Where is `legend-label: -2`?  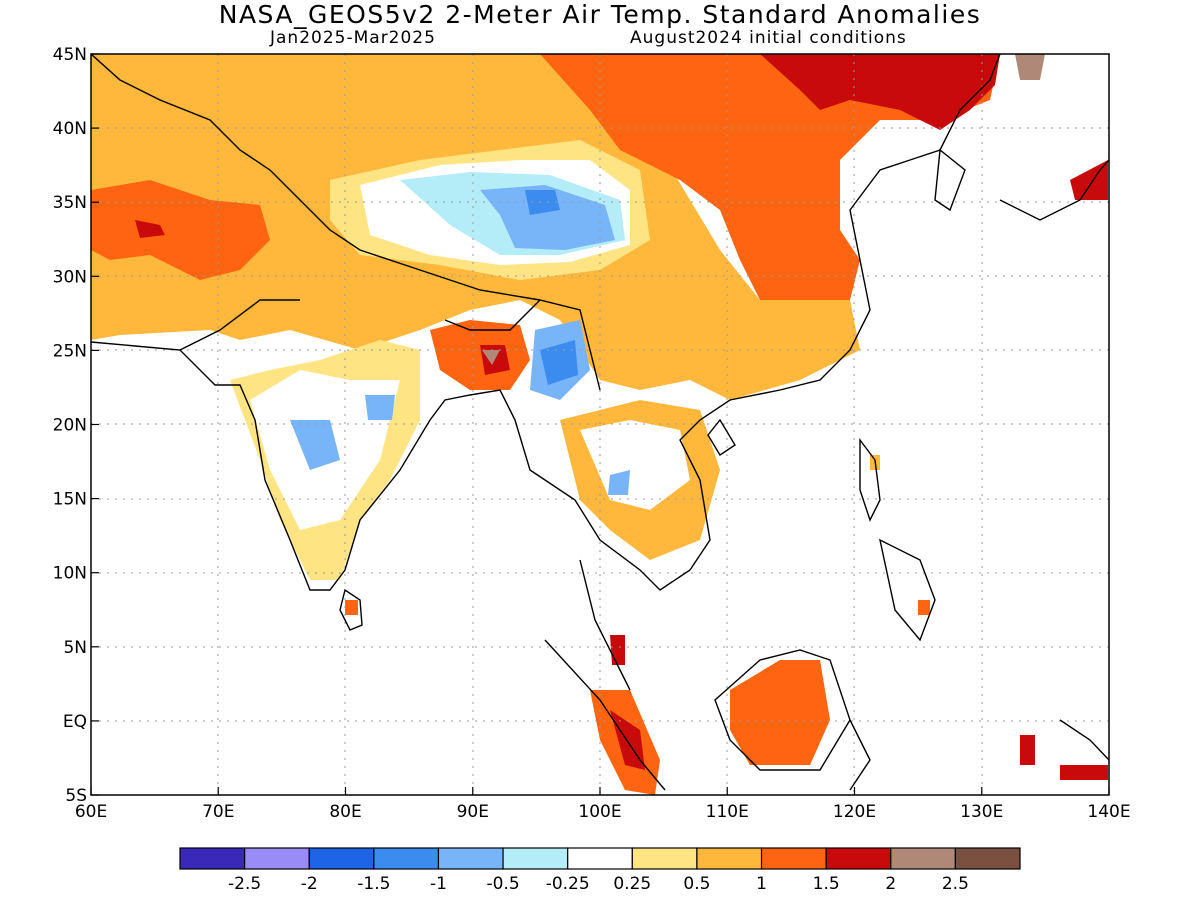
legend-label: -2 is located at coordinates (309, 884).